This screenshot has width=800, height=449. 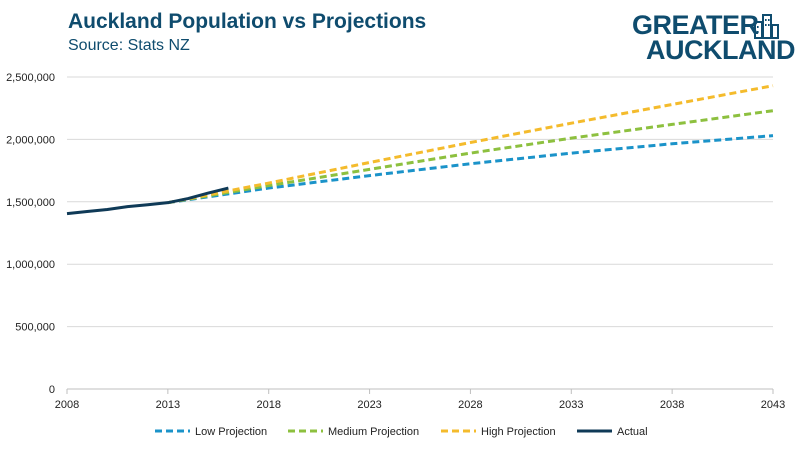 What do you see at coordinates (35, 328) in the screenshot?
I see `y-tick-label: 500,000` at bounding box center [35, 328].